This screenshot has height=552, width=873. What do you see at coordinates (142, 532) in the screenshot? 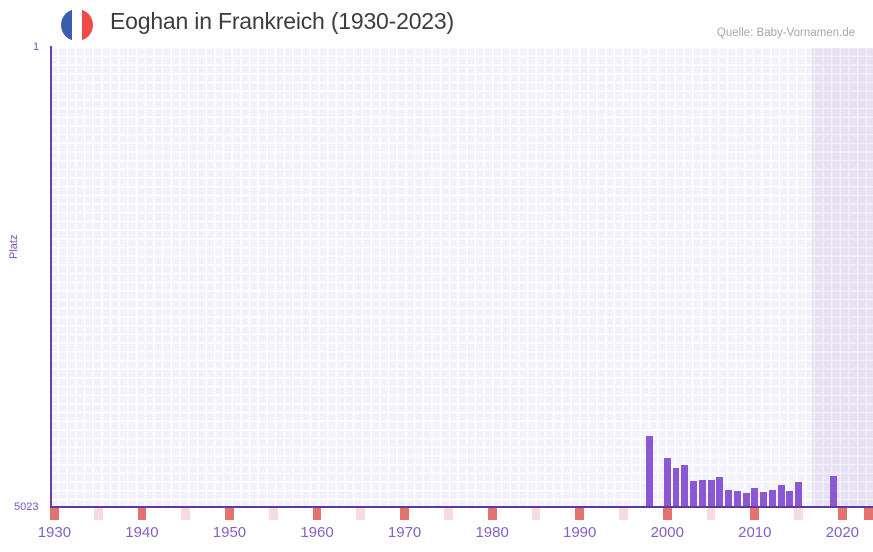
I see `x-axis-tick-label: 1940` at bounding box center [142, 532].